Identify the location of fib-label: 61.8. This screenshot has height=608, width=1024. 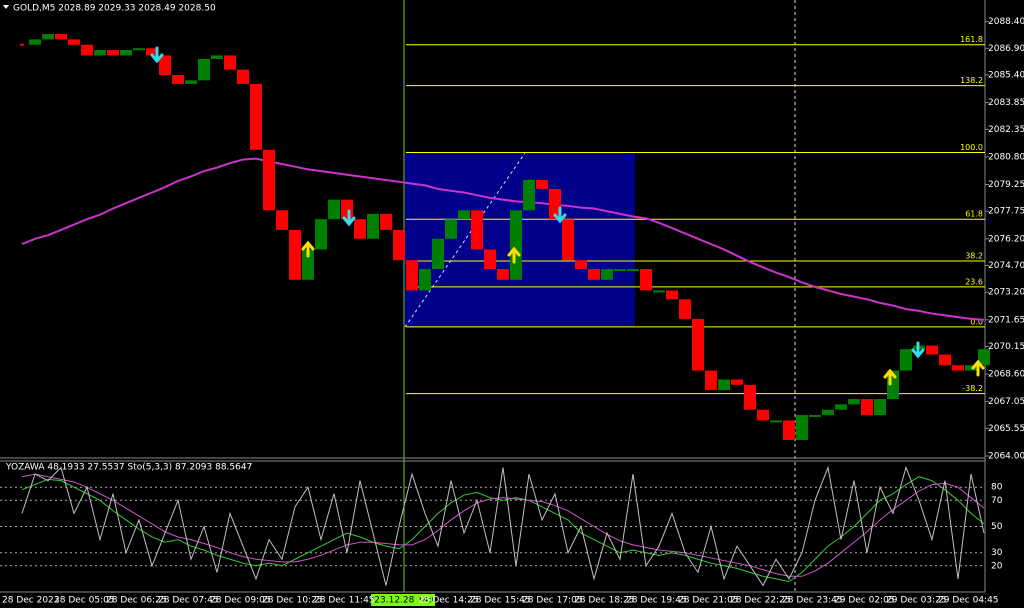
(974, 214).